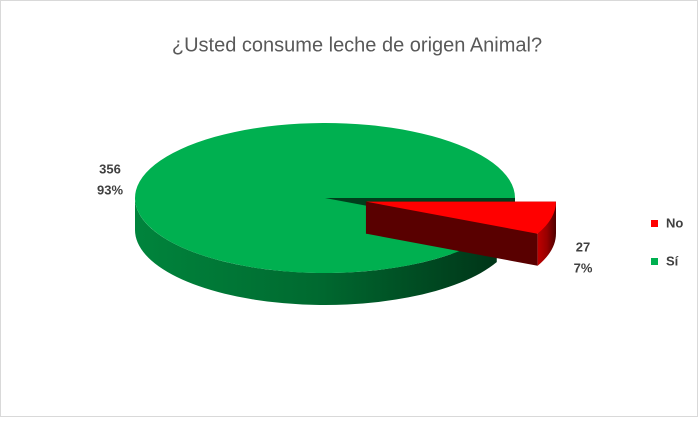 This screenshot has width=698, height=422. What do you see at coordinates (672, 260) in the screenshot?
I see `legend-label: Sí` at bounding box center [672, 260].